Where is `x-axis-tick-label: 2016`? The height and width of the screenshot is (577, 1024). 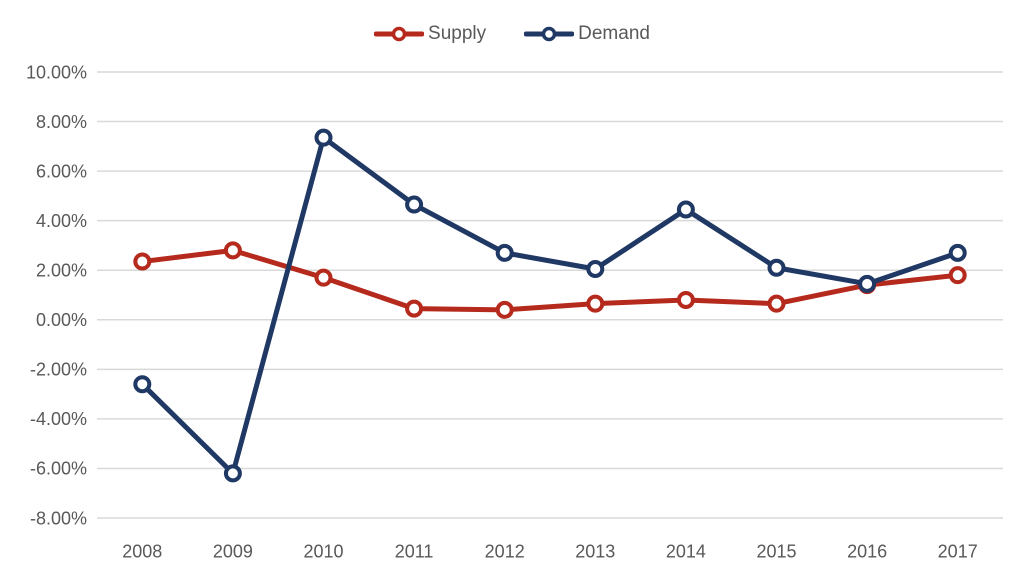
x-axis-tick-label: 2016 is located at coordinates (867, 551).